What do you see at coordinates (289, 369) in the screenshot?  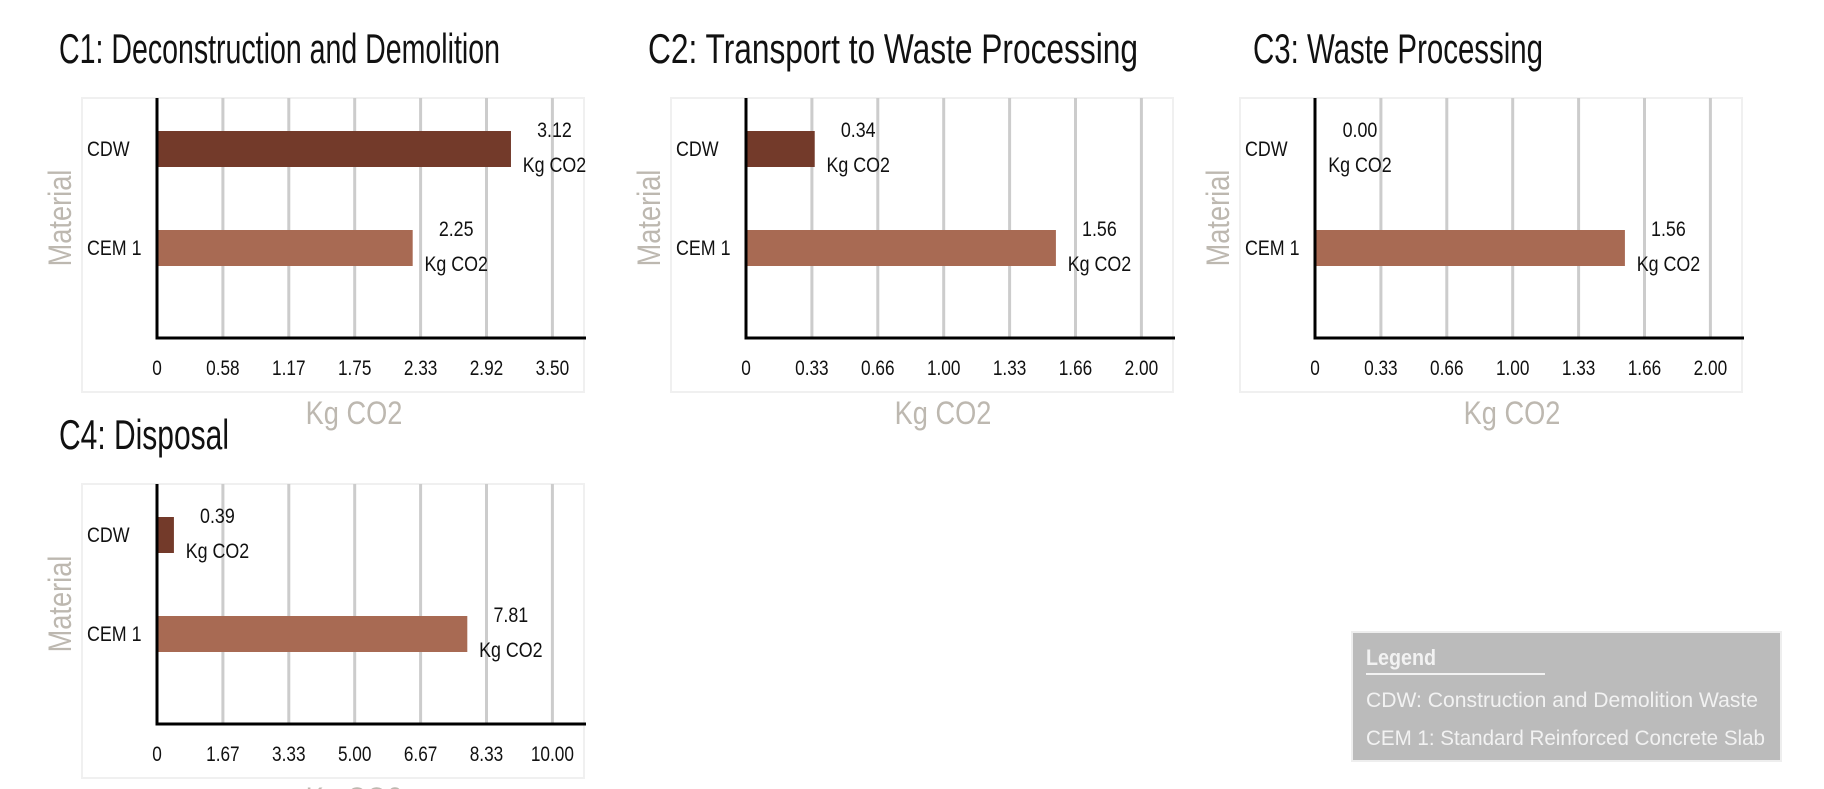 I see `x-tick-label: 1.17` at bounding box center [289, 369].